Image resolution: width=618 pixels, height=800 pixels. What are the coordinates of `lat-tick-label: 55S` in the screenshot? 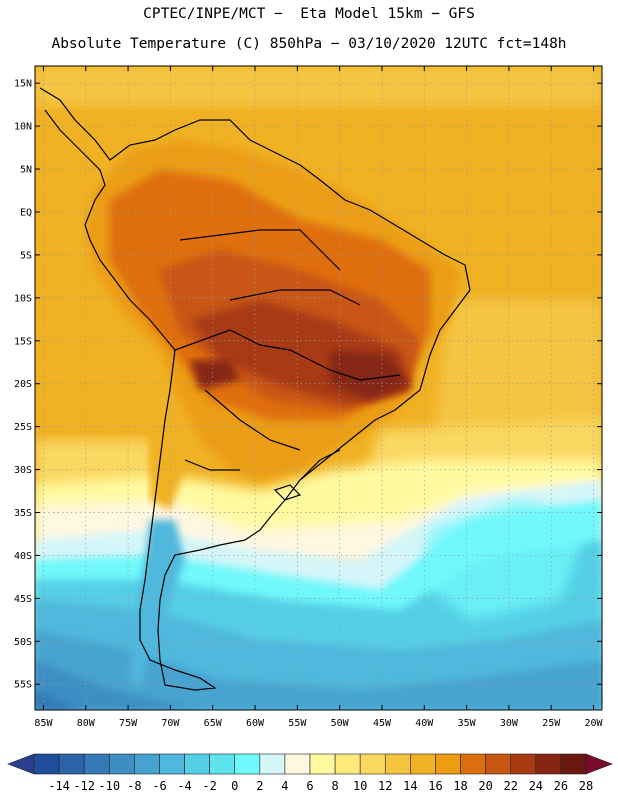 It's located at (23, 685).